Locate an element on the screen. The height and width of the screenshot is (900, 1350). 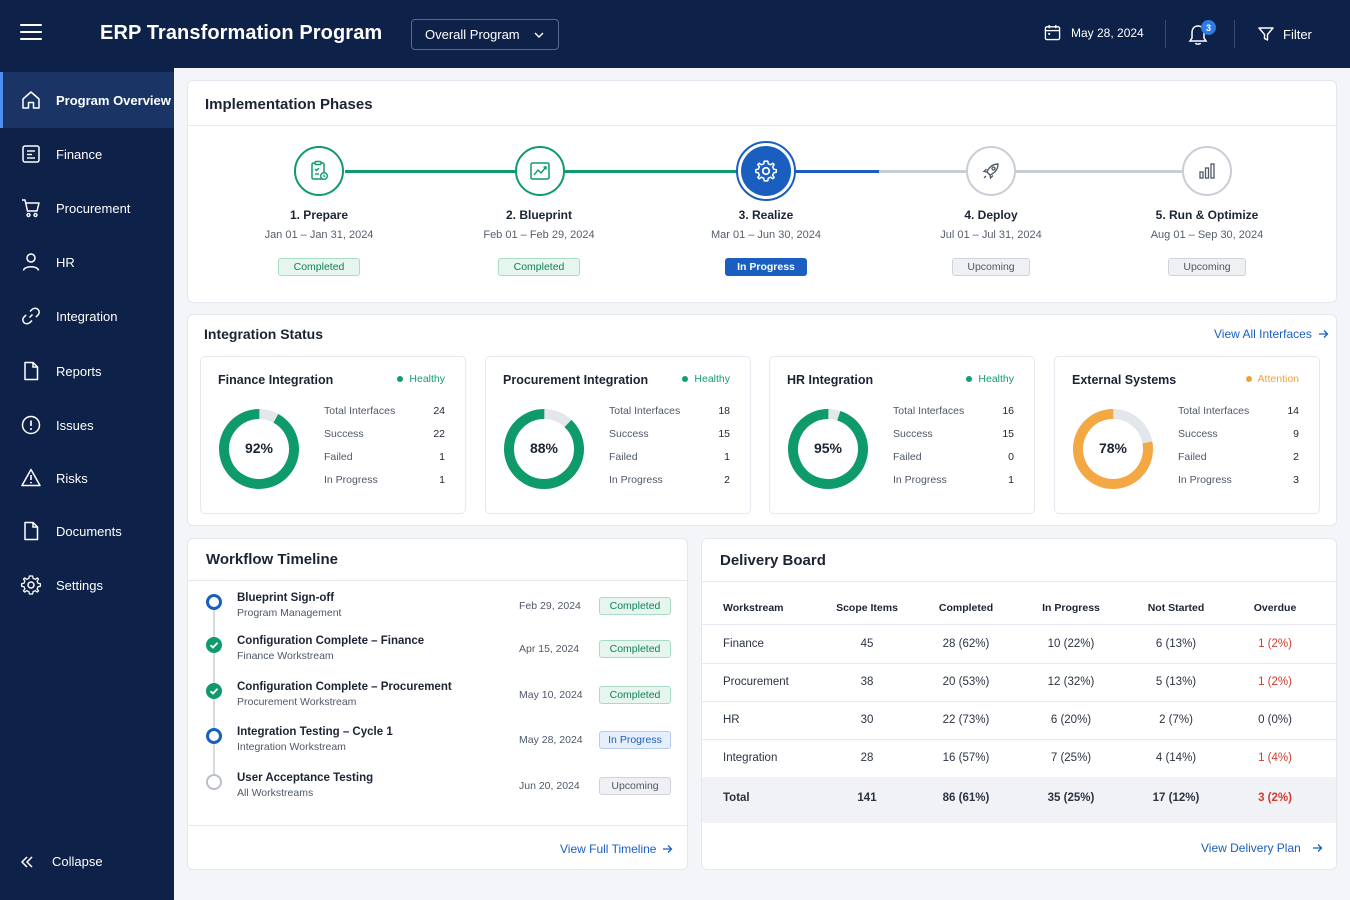
table-column-header: Not Started is located at coordinates (1176, 608).